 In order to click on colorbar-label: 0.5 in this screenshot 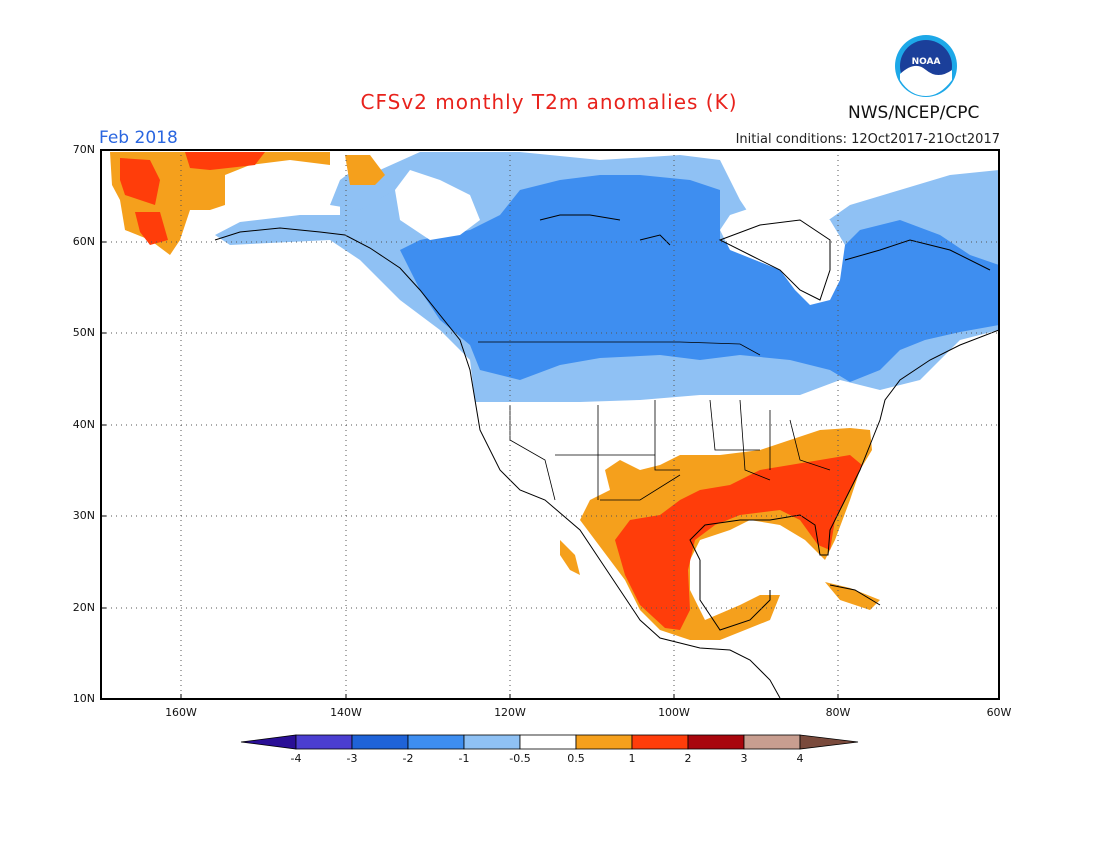, I will do `click(576, 758)`.